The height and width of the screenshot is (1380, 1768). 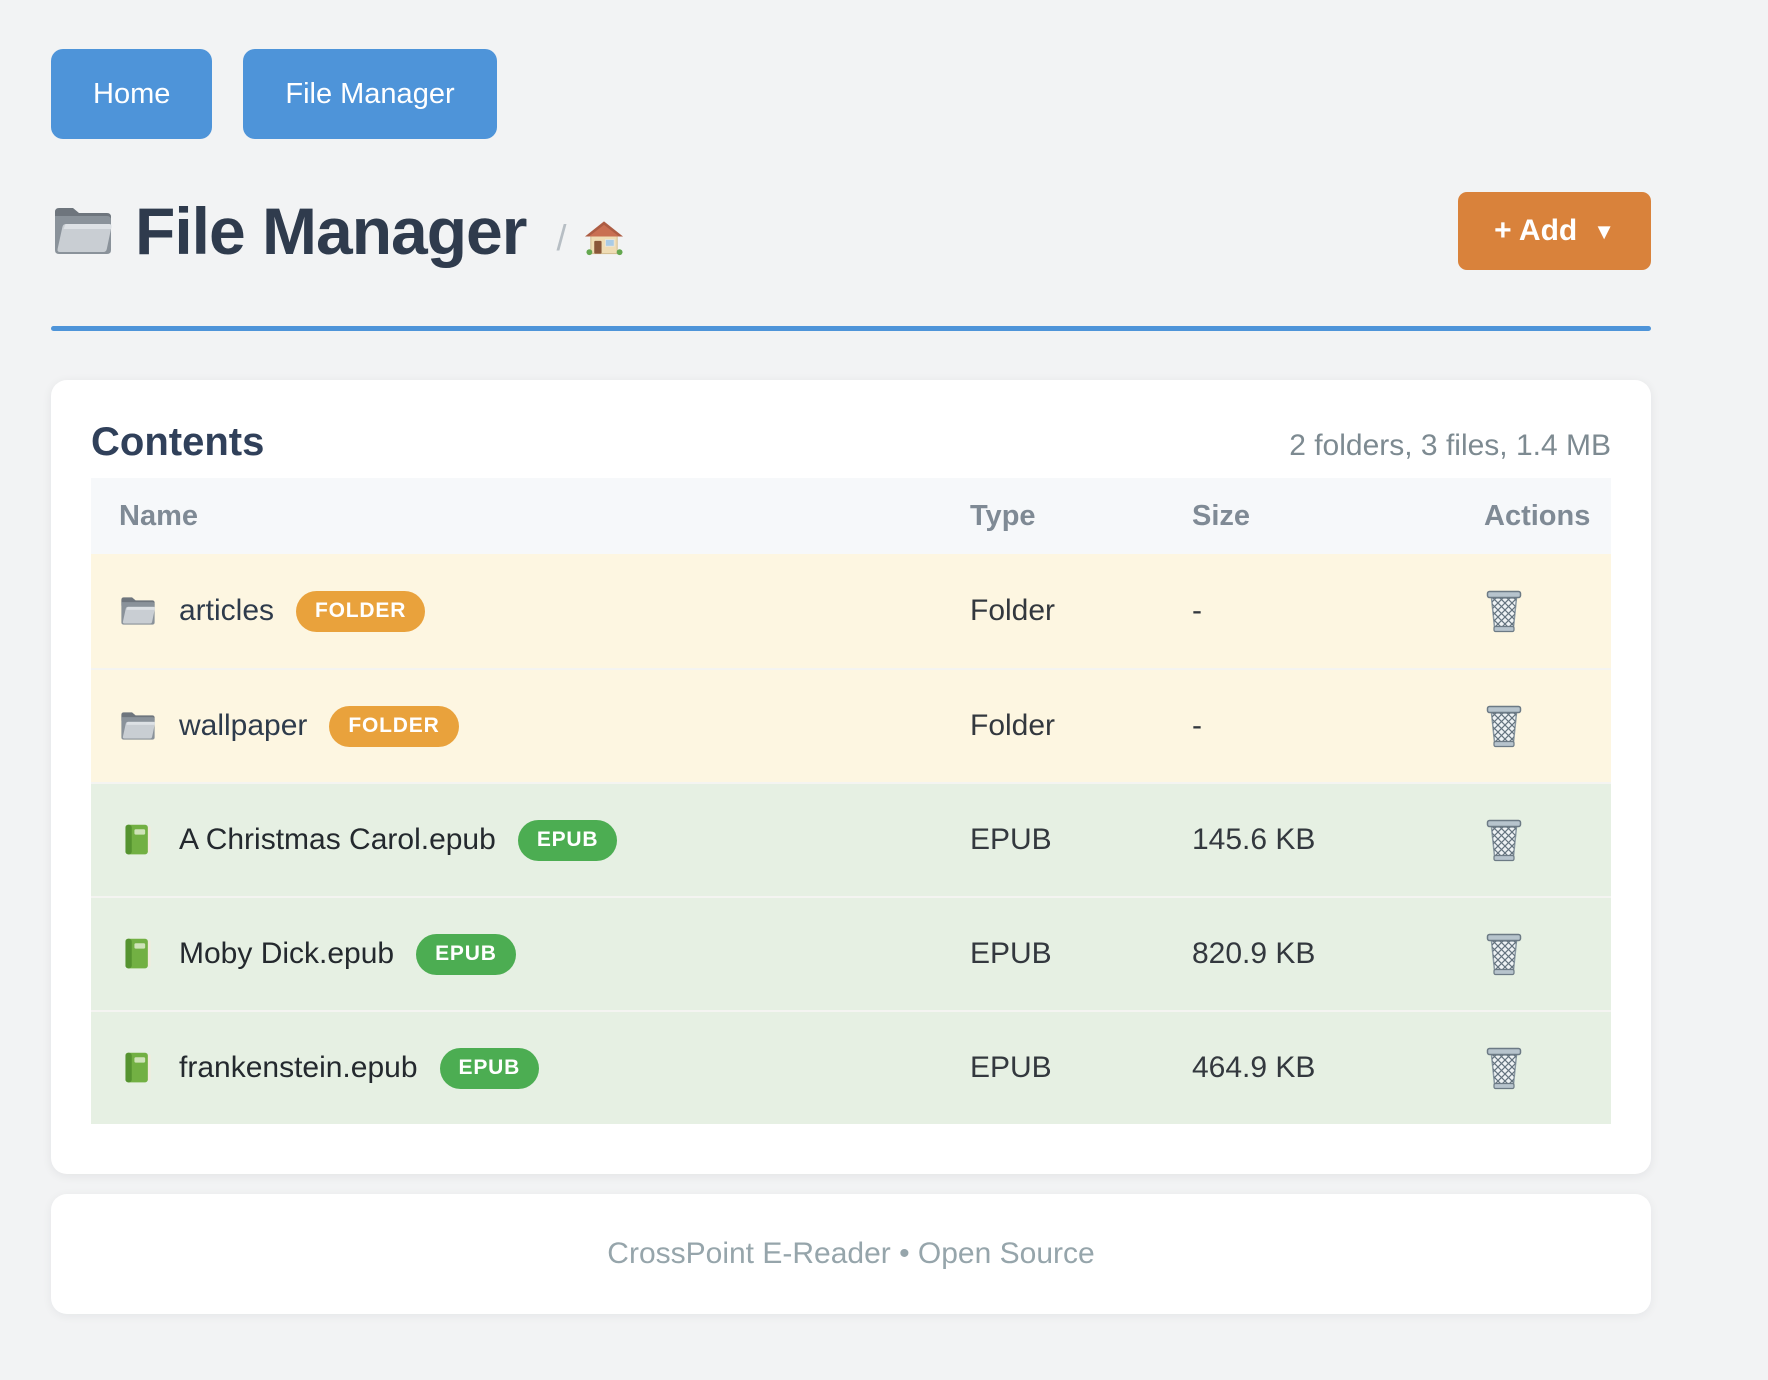 What do you see at coordinates (851, 953) in the screenshot?
I see `table-row-moby-dick-epub: Moby Dick.epub EPUB EPUB 820.9 KB` at bounding box center [851, 953].